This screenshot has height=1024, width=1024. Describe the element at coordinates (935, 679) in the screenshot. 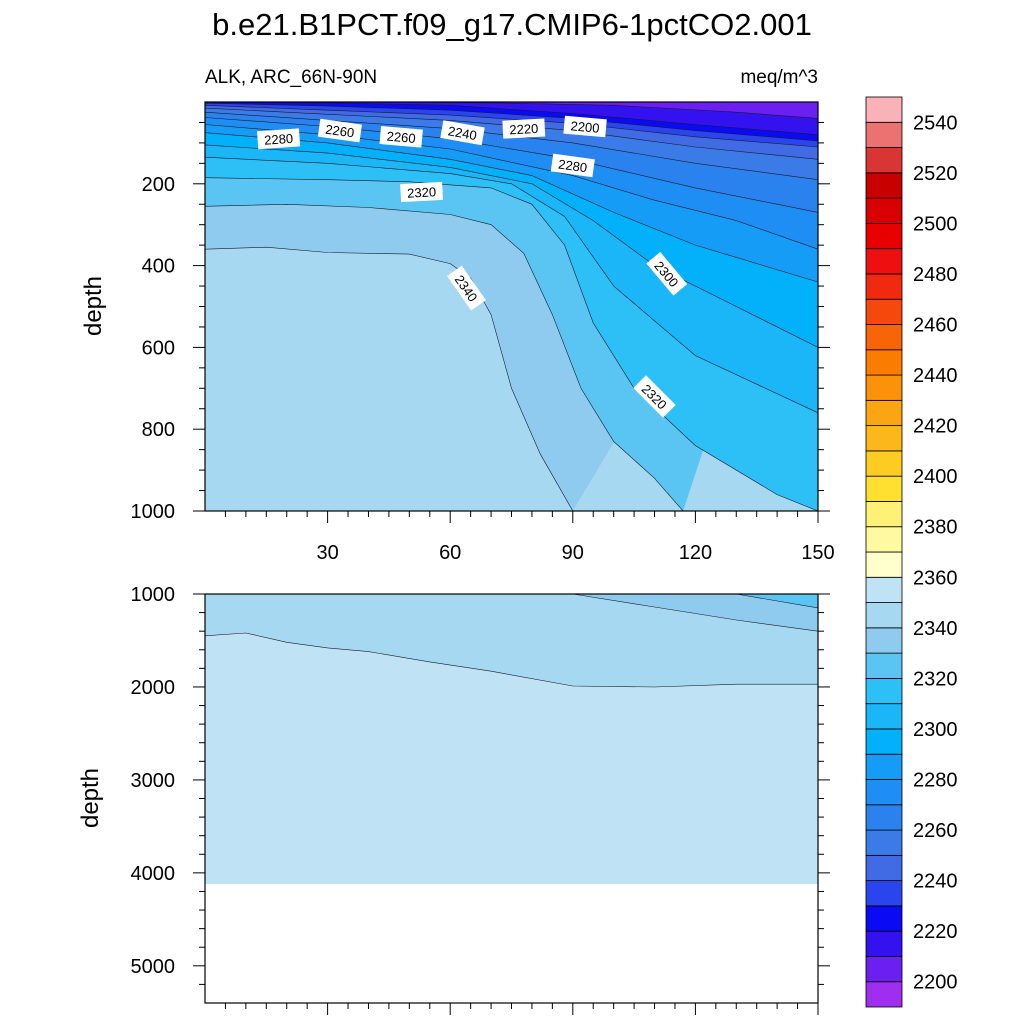

I see `colorbar-label: 2320` at that location.